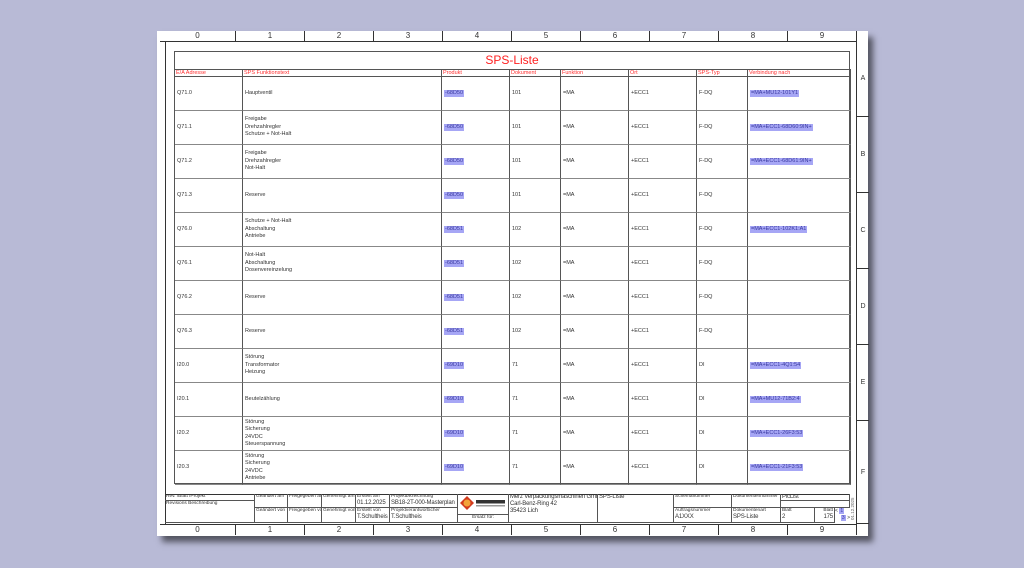  What do you see at coordinates (775, 93) in the screenshot?
I see `cross-reference-link: =MA+MU12-101Y1` at bounding box center [775, 93].